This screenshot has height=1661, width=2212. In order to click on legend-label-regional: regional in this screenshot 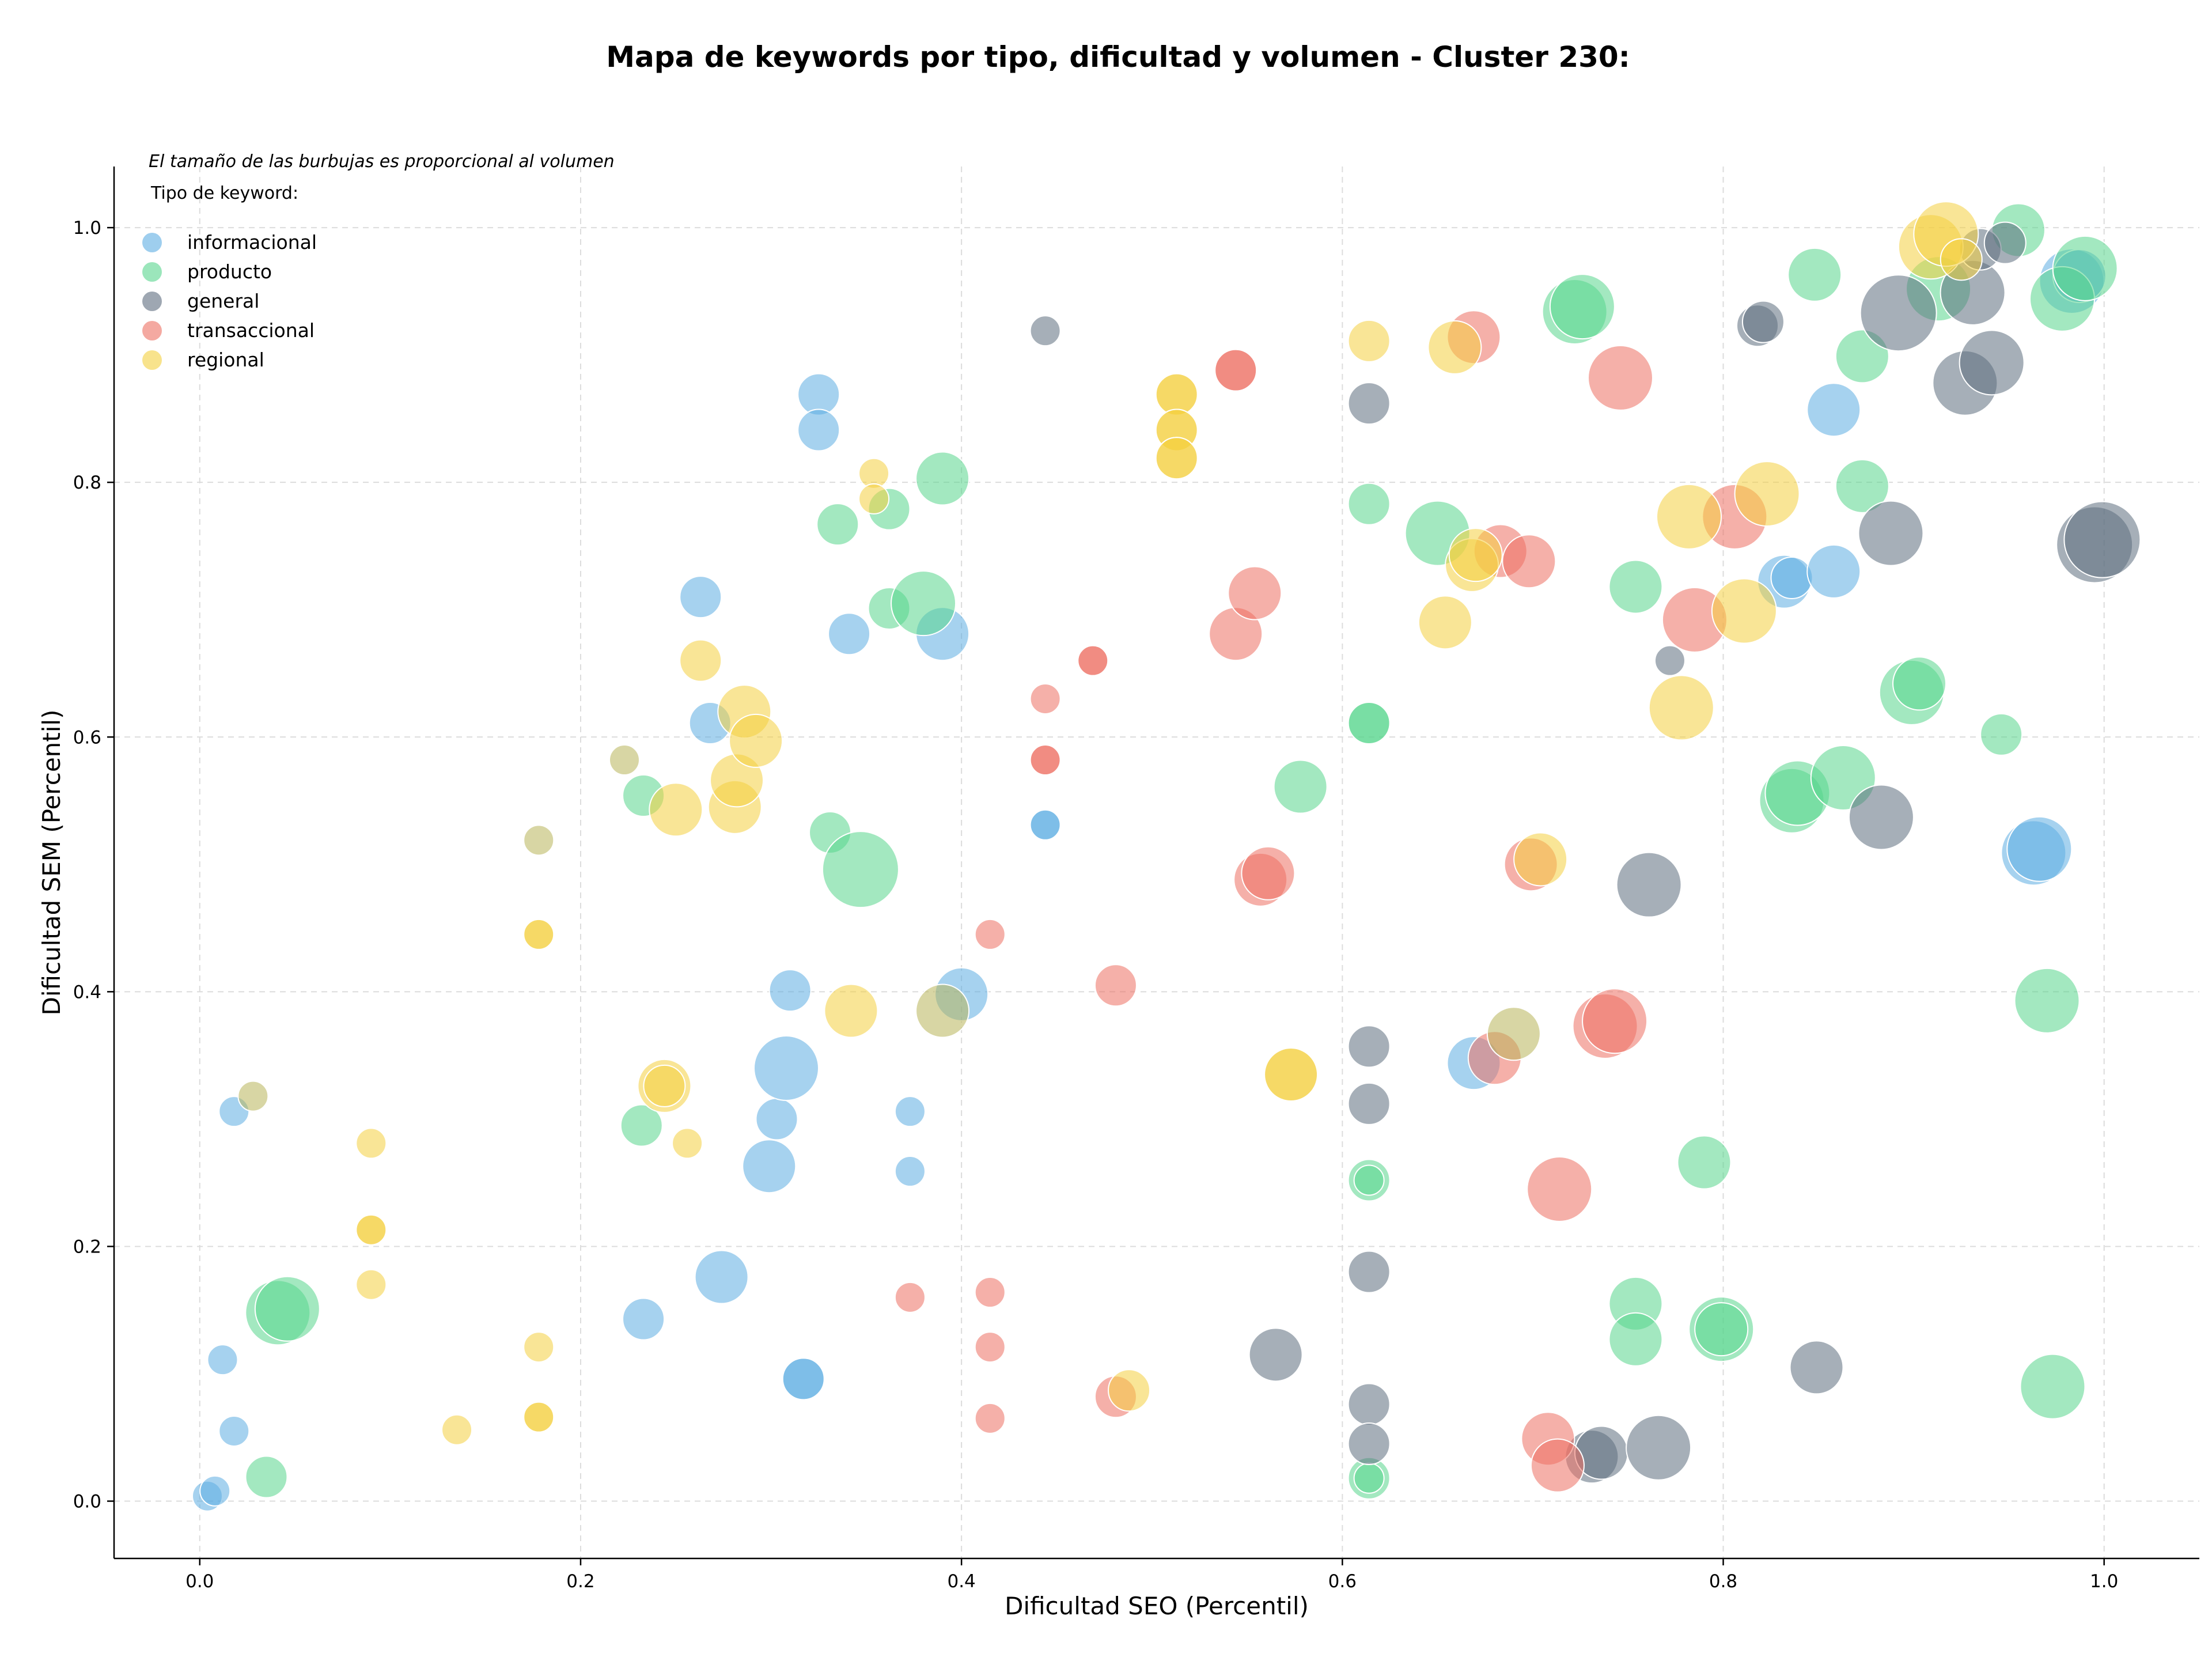, I will do `click(225, 360)`.